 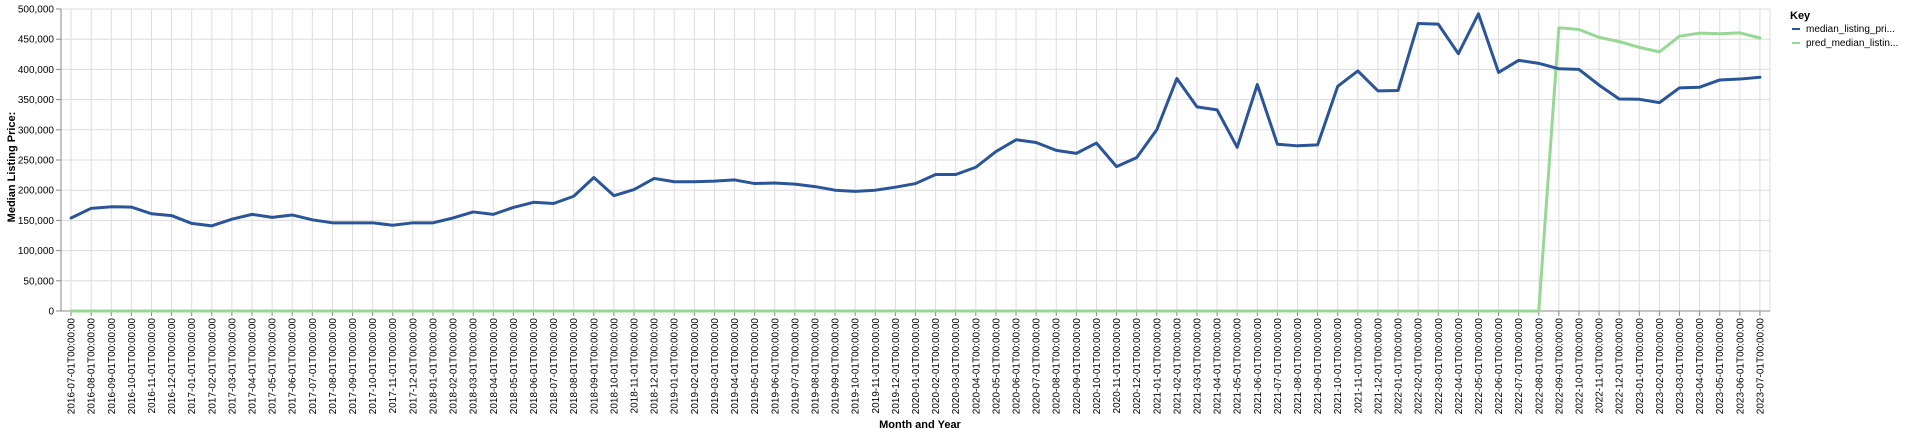 I want to click on x-tick-label: 2021-02-01T00:00:00, so click(x=1177, y=366).